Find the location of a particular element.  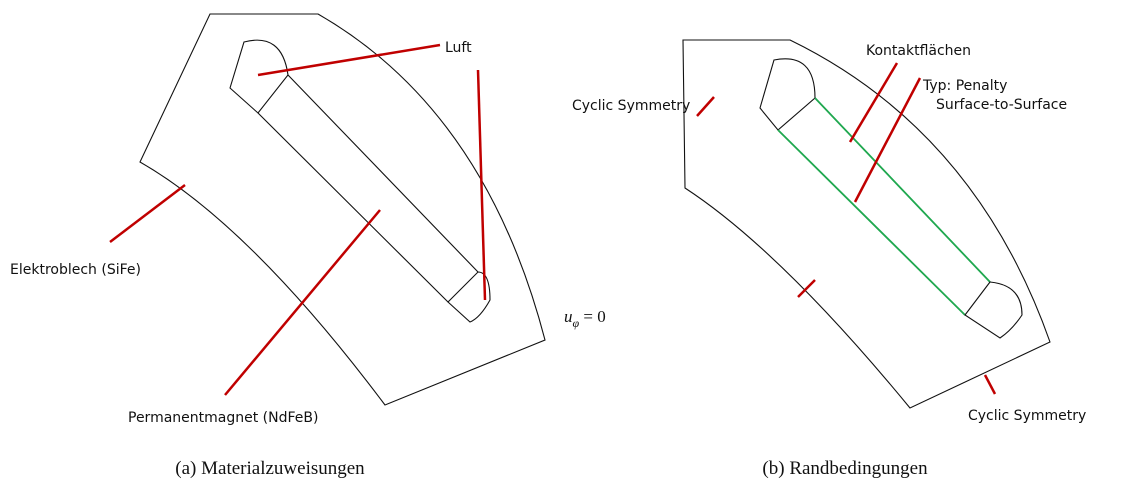

caption: (b) Randbedingungen is located at coordinates (845, 468).